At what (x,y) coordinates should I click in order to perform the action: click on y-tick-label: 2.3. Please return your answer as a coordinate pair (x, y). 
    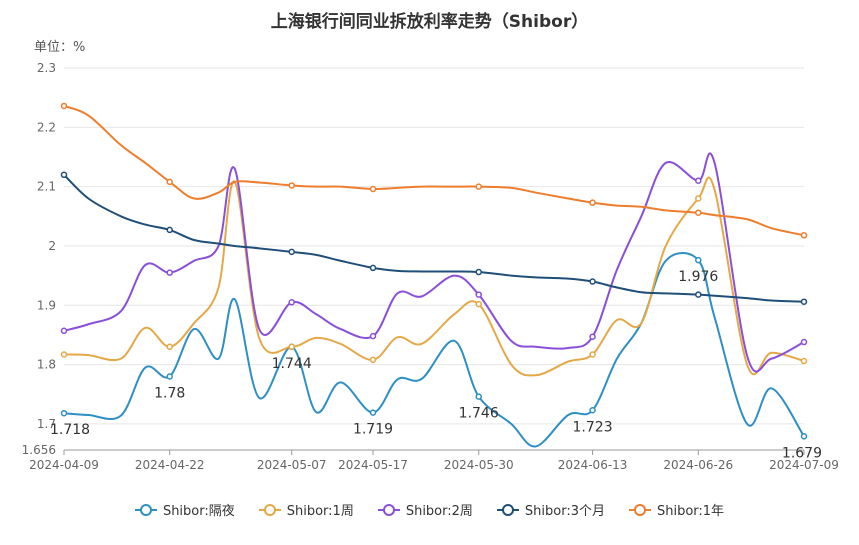
    Looking at the image, I should click on (46, 68).